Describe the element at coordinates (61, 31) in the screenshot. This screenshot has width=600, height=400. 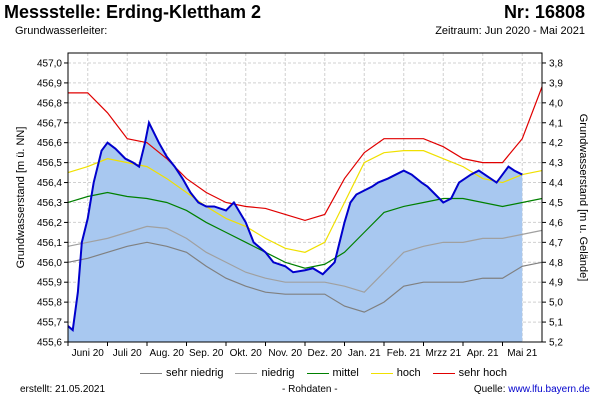
I see `aquifer-label: Grundwasserleiter:` at that location.